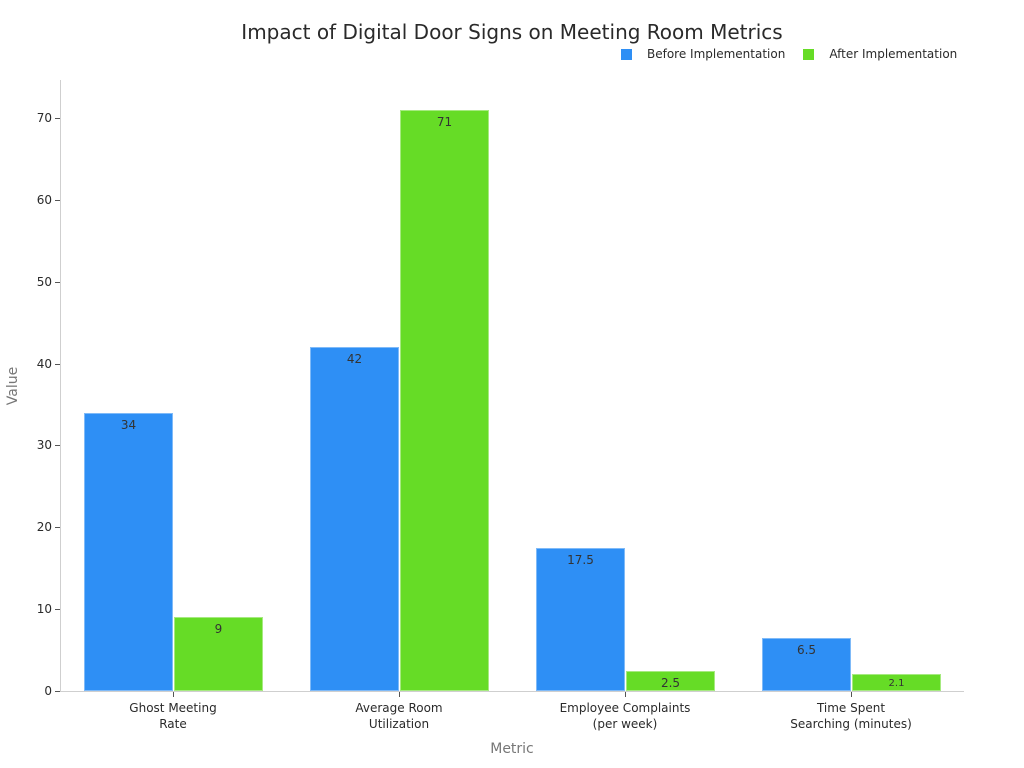  I want to click on x-tick-label-time-spent-searching: Time Spent Searching (minutes), so click(851, 716).